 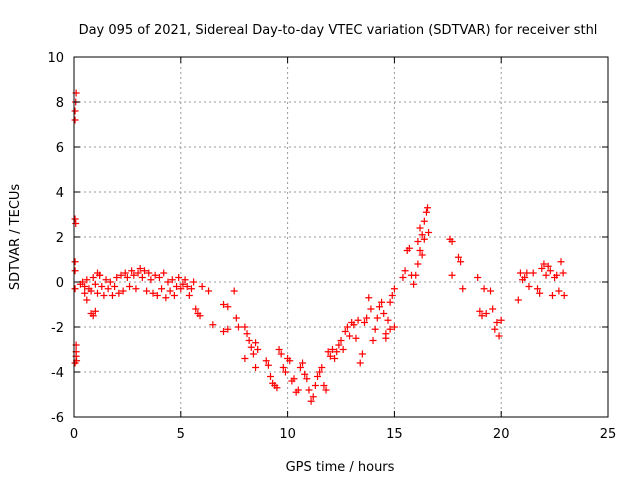 What do you see at coordinates (57, 418) in the screenshot?
I see `y-tick-label: -6` at bounding box center [57, 418].